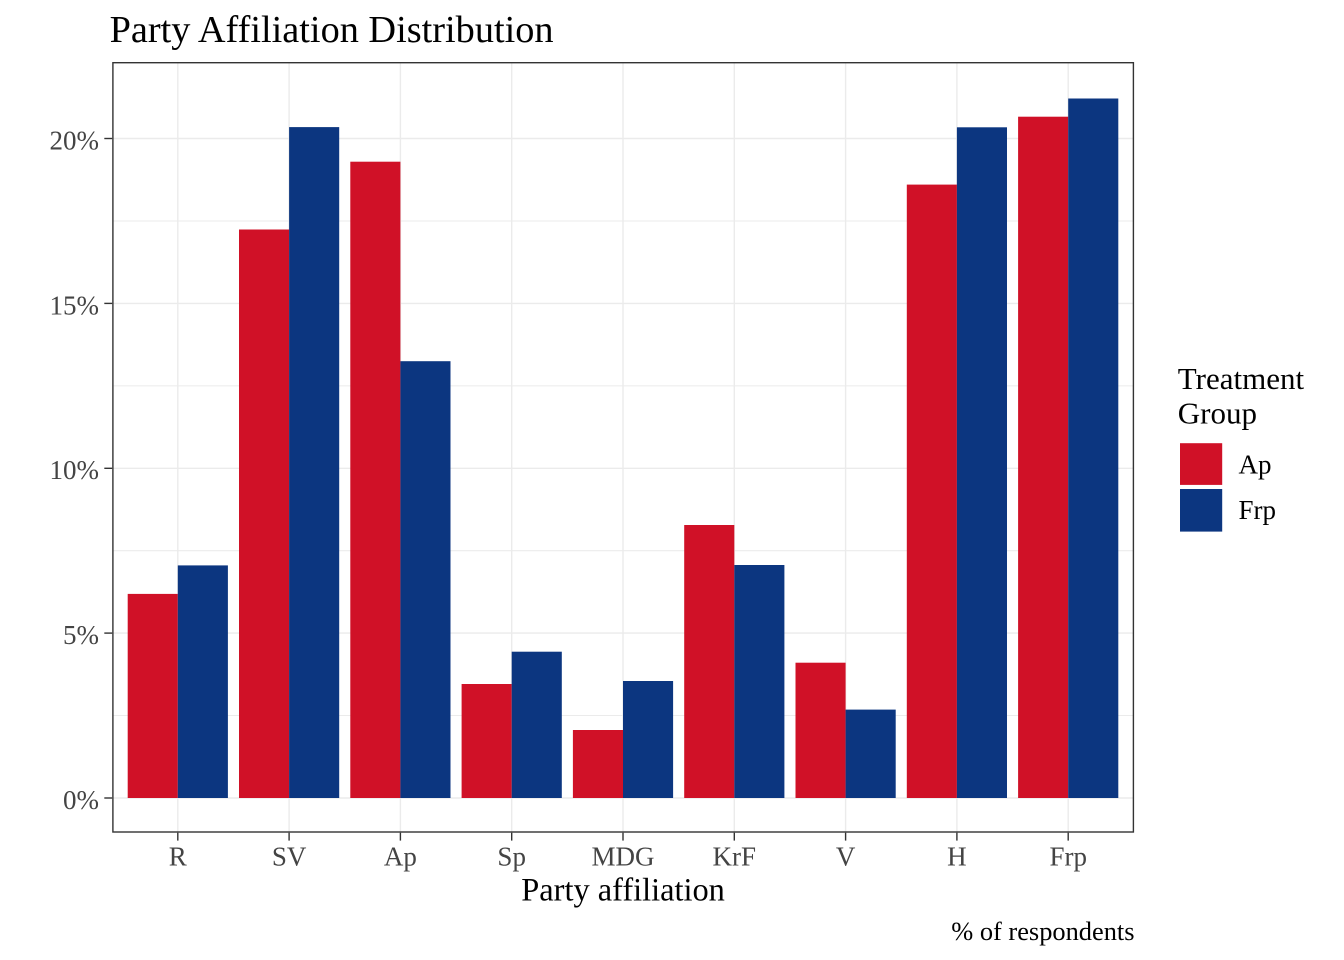 The height and width of the screenshot is (960, 1344). What do you see at coordinates (1241, 378) in the screenshot?
I see `svg-text: Treatment` at bounding box center [1241, 378].